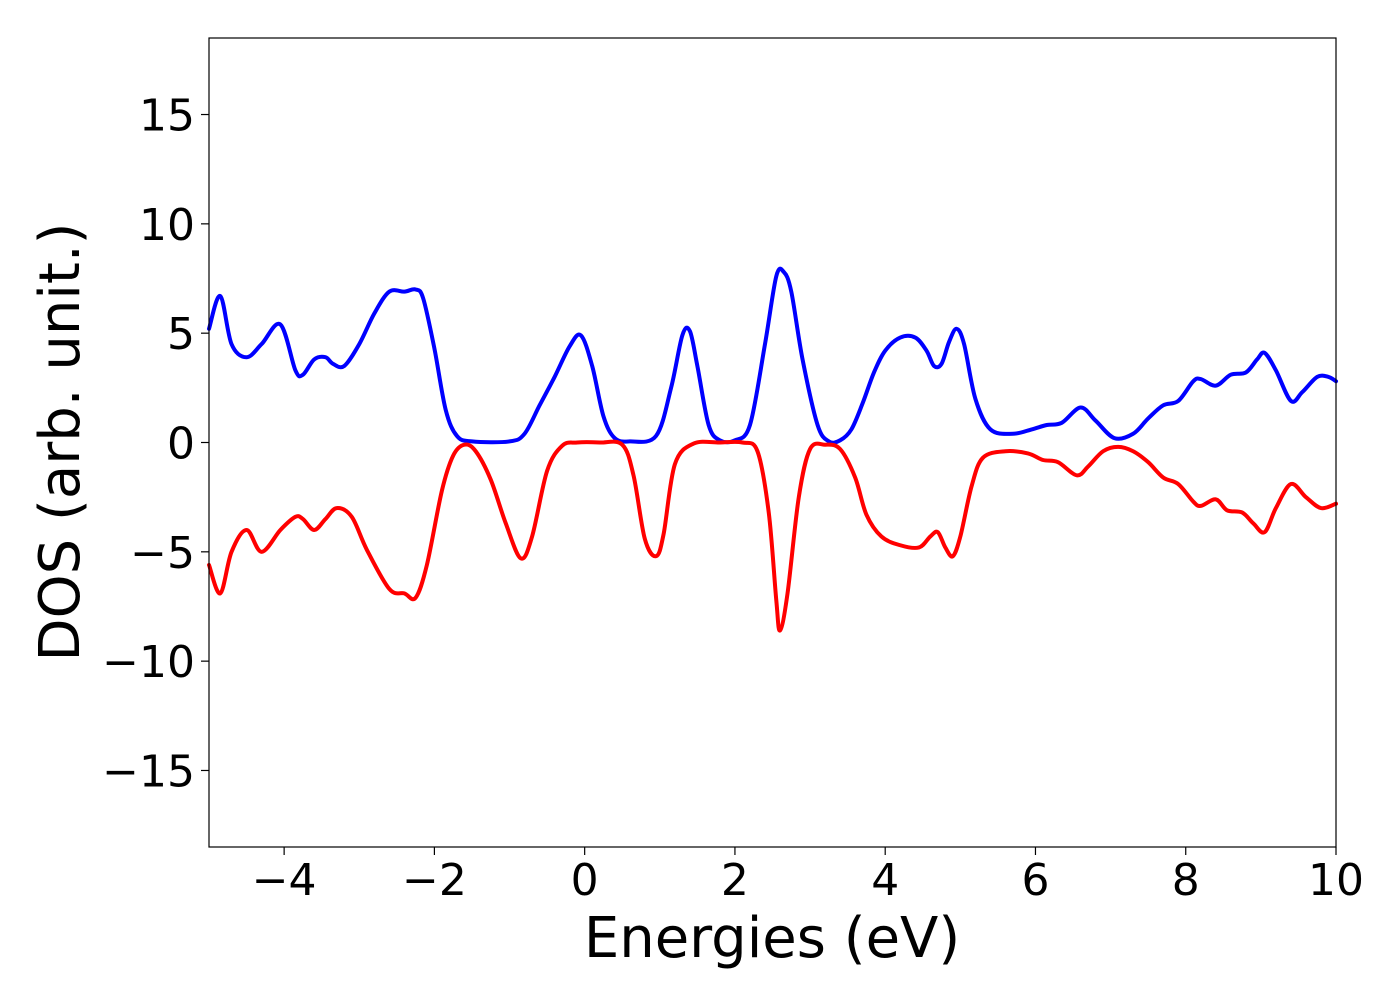 Image resolution: width=1400 pixels, height=1000 pixels. Describe the element at coordinates (181, 334) in the screenshot. I see `y-tick-label: 5` at that location.